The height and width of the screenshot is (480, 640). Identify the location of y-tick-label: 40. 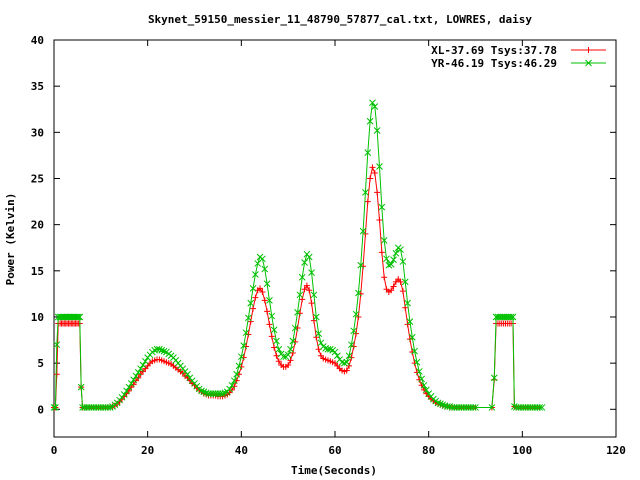
(37, 40).